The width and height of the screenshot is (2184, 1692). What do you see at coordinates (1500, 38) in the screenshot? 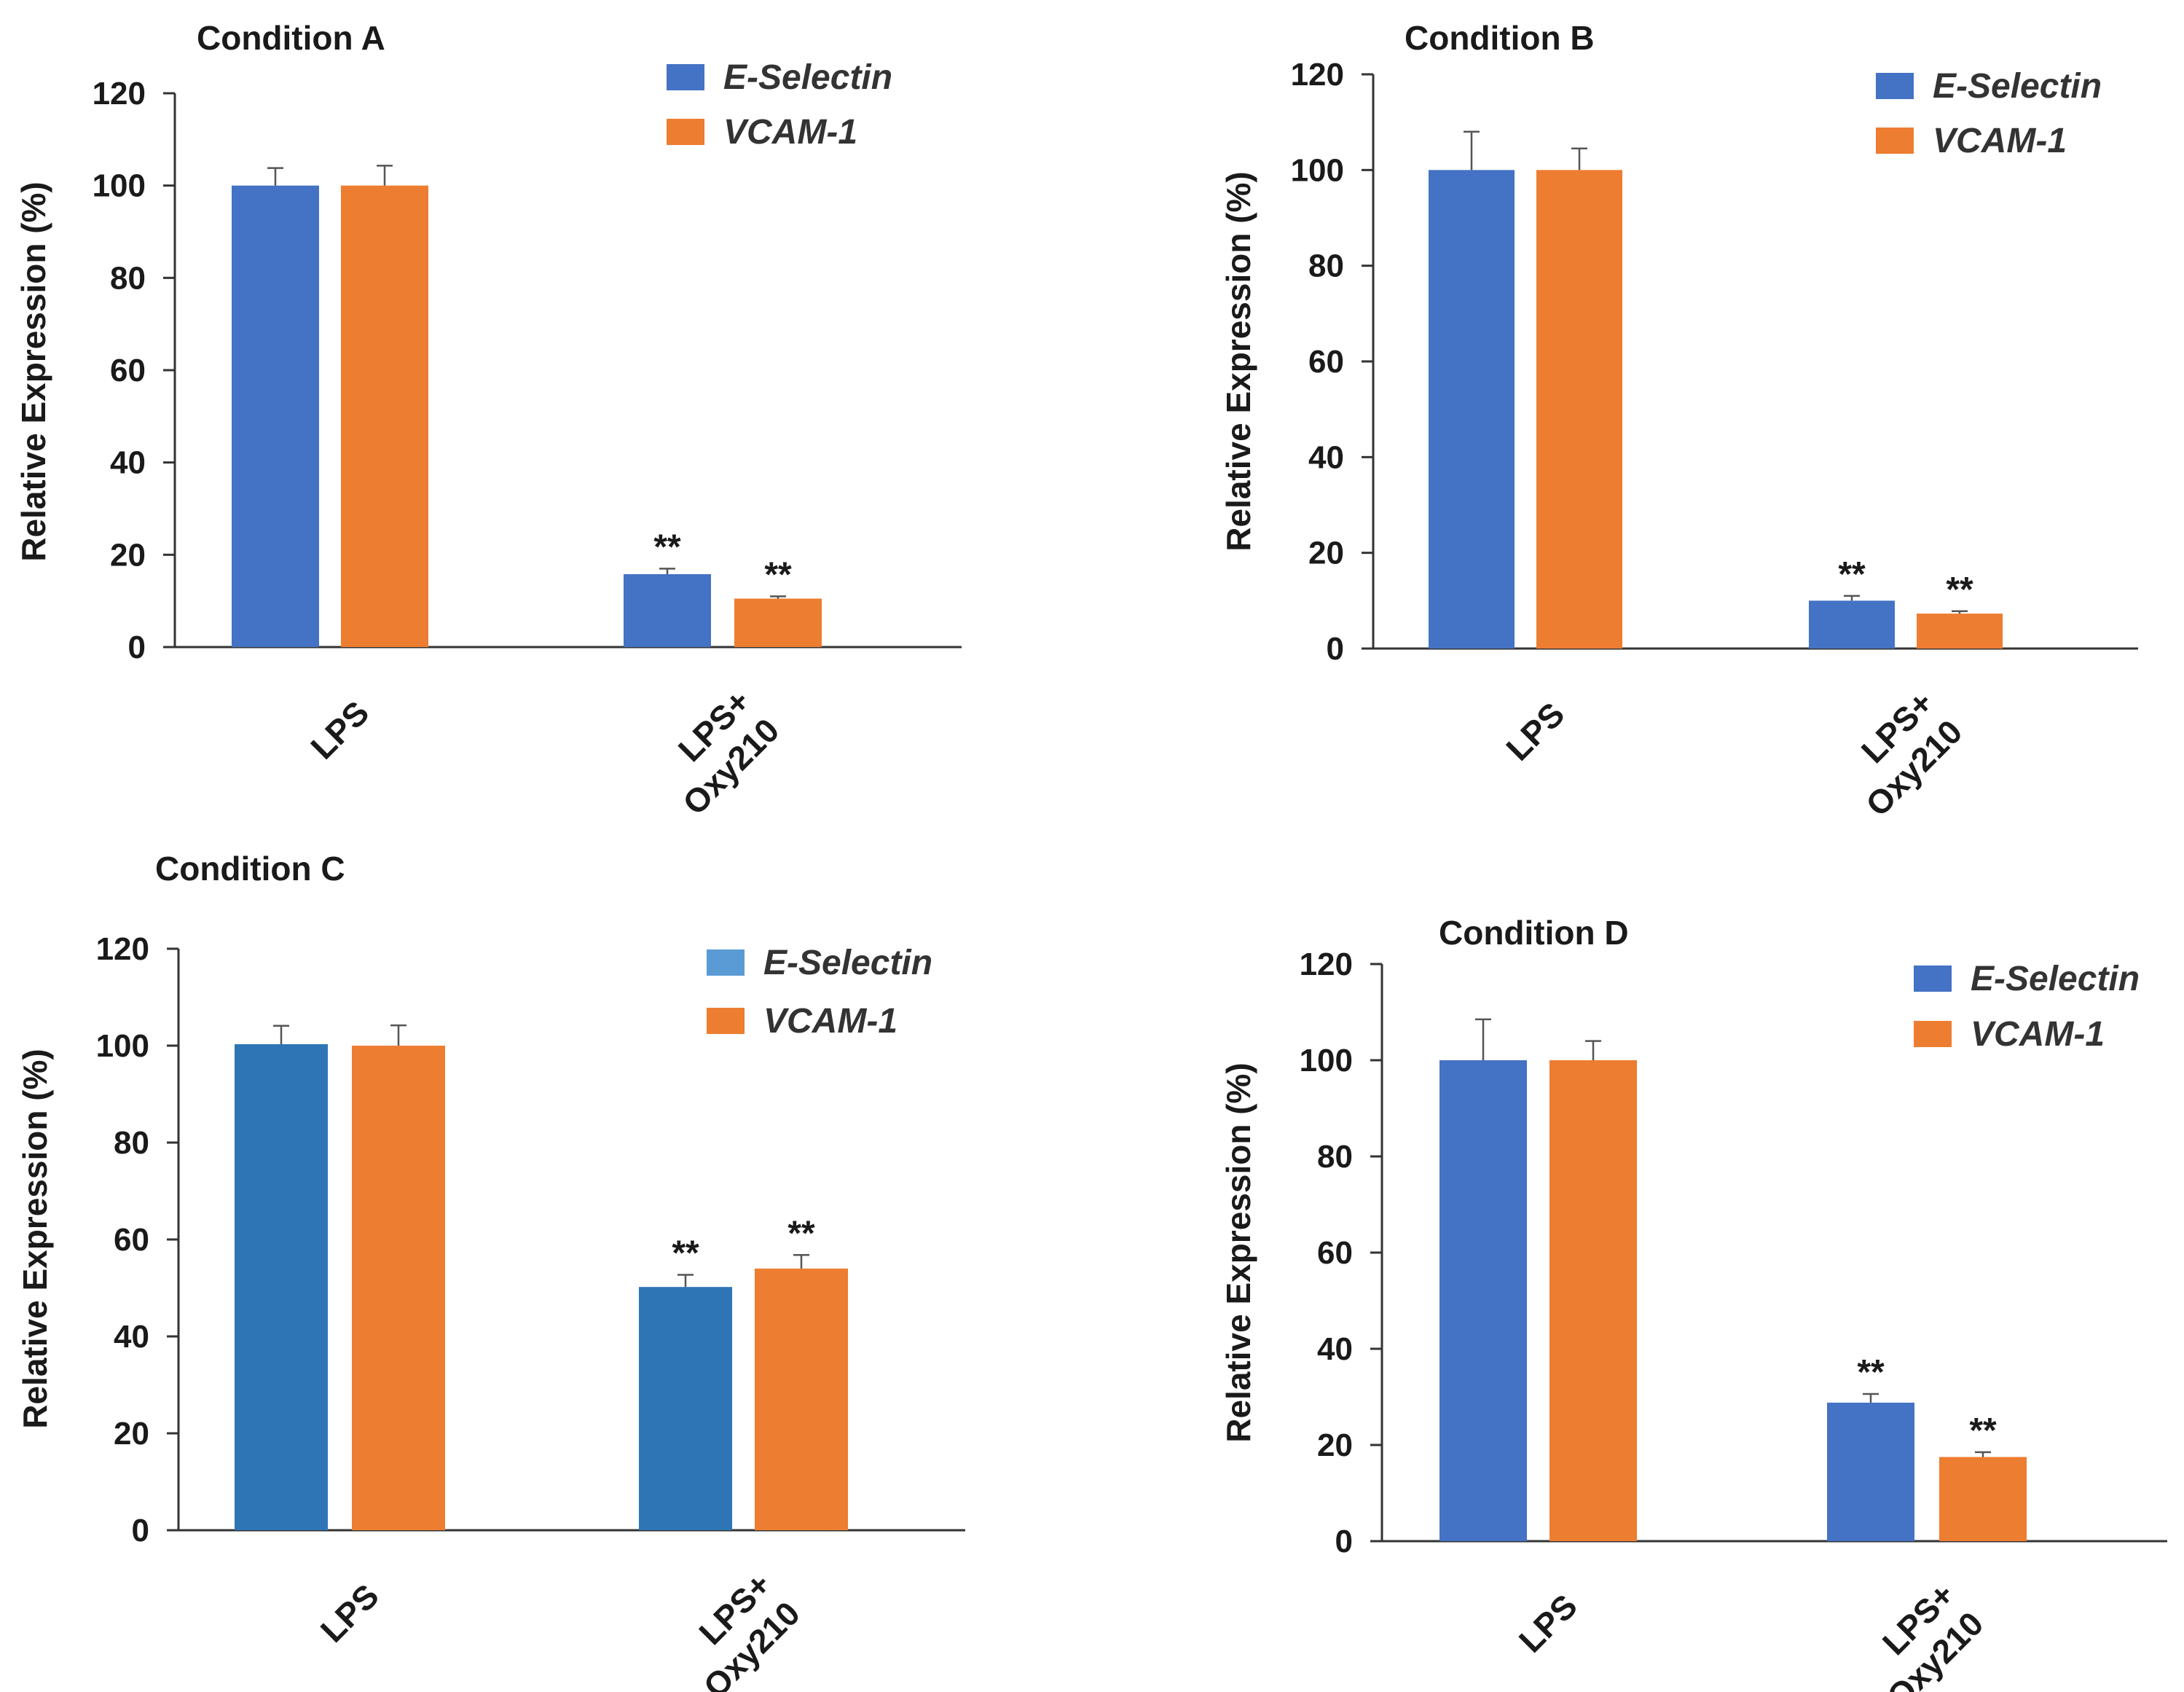
I see `chart-title: Condition B` at bounding box center [1500, 38].